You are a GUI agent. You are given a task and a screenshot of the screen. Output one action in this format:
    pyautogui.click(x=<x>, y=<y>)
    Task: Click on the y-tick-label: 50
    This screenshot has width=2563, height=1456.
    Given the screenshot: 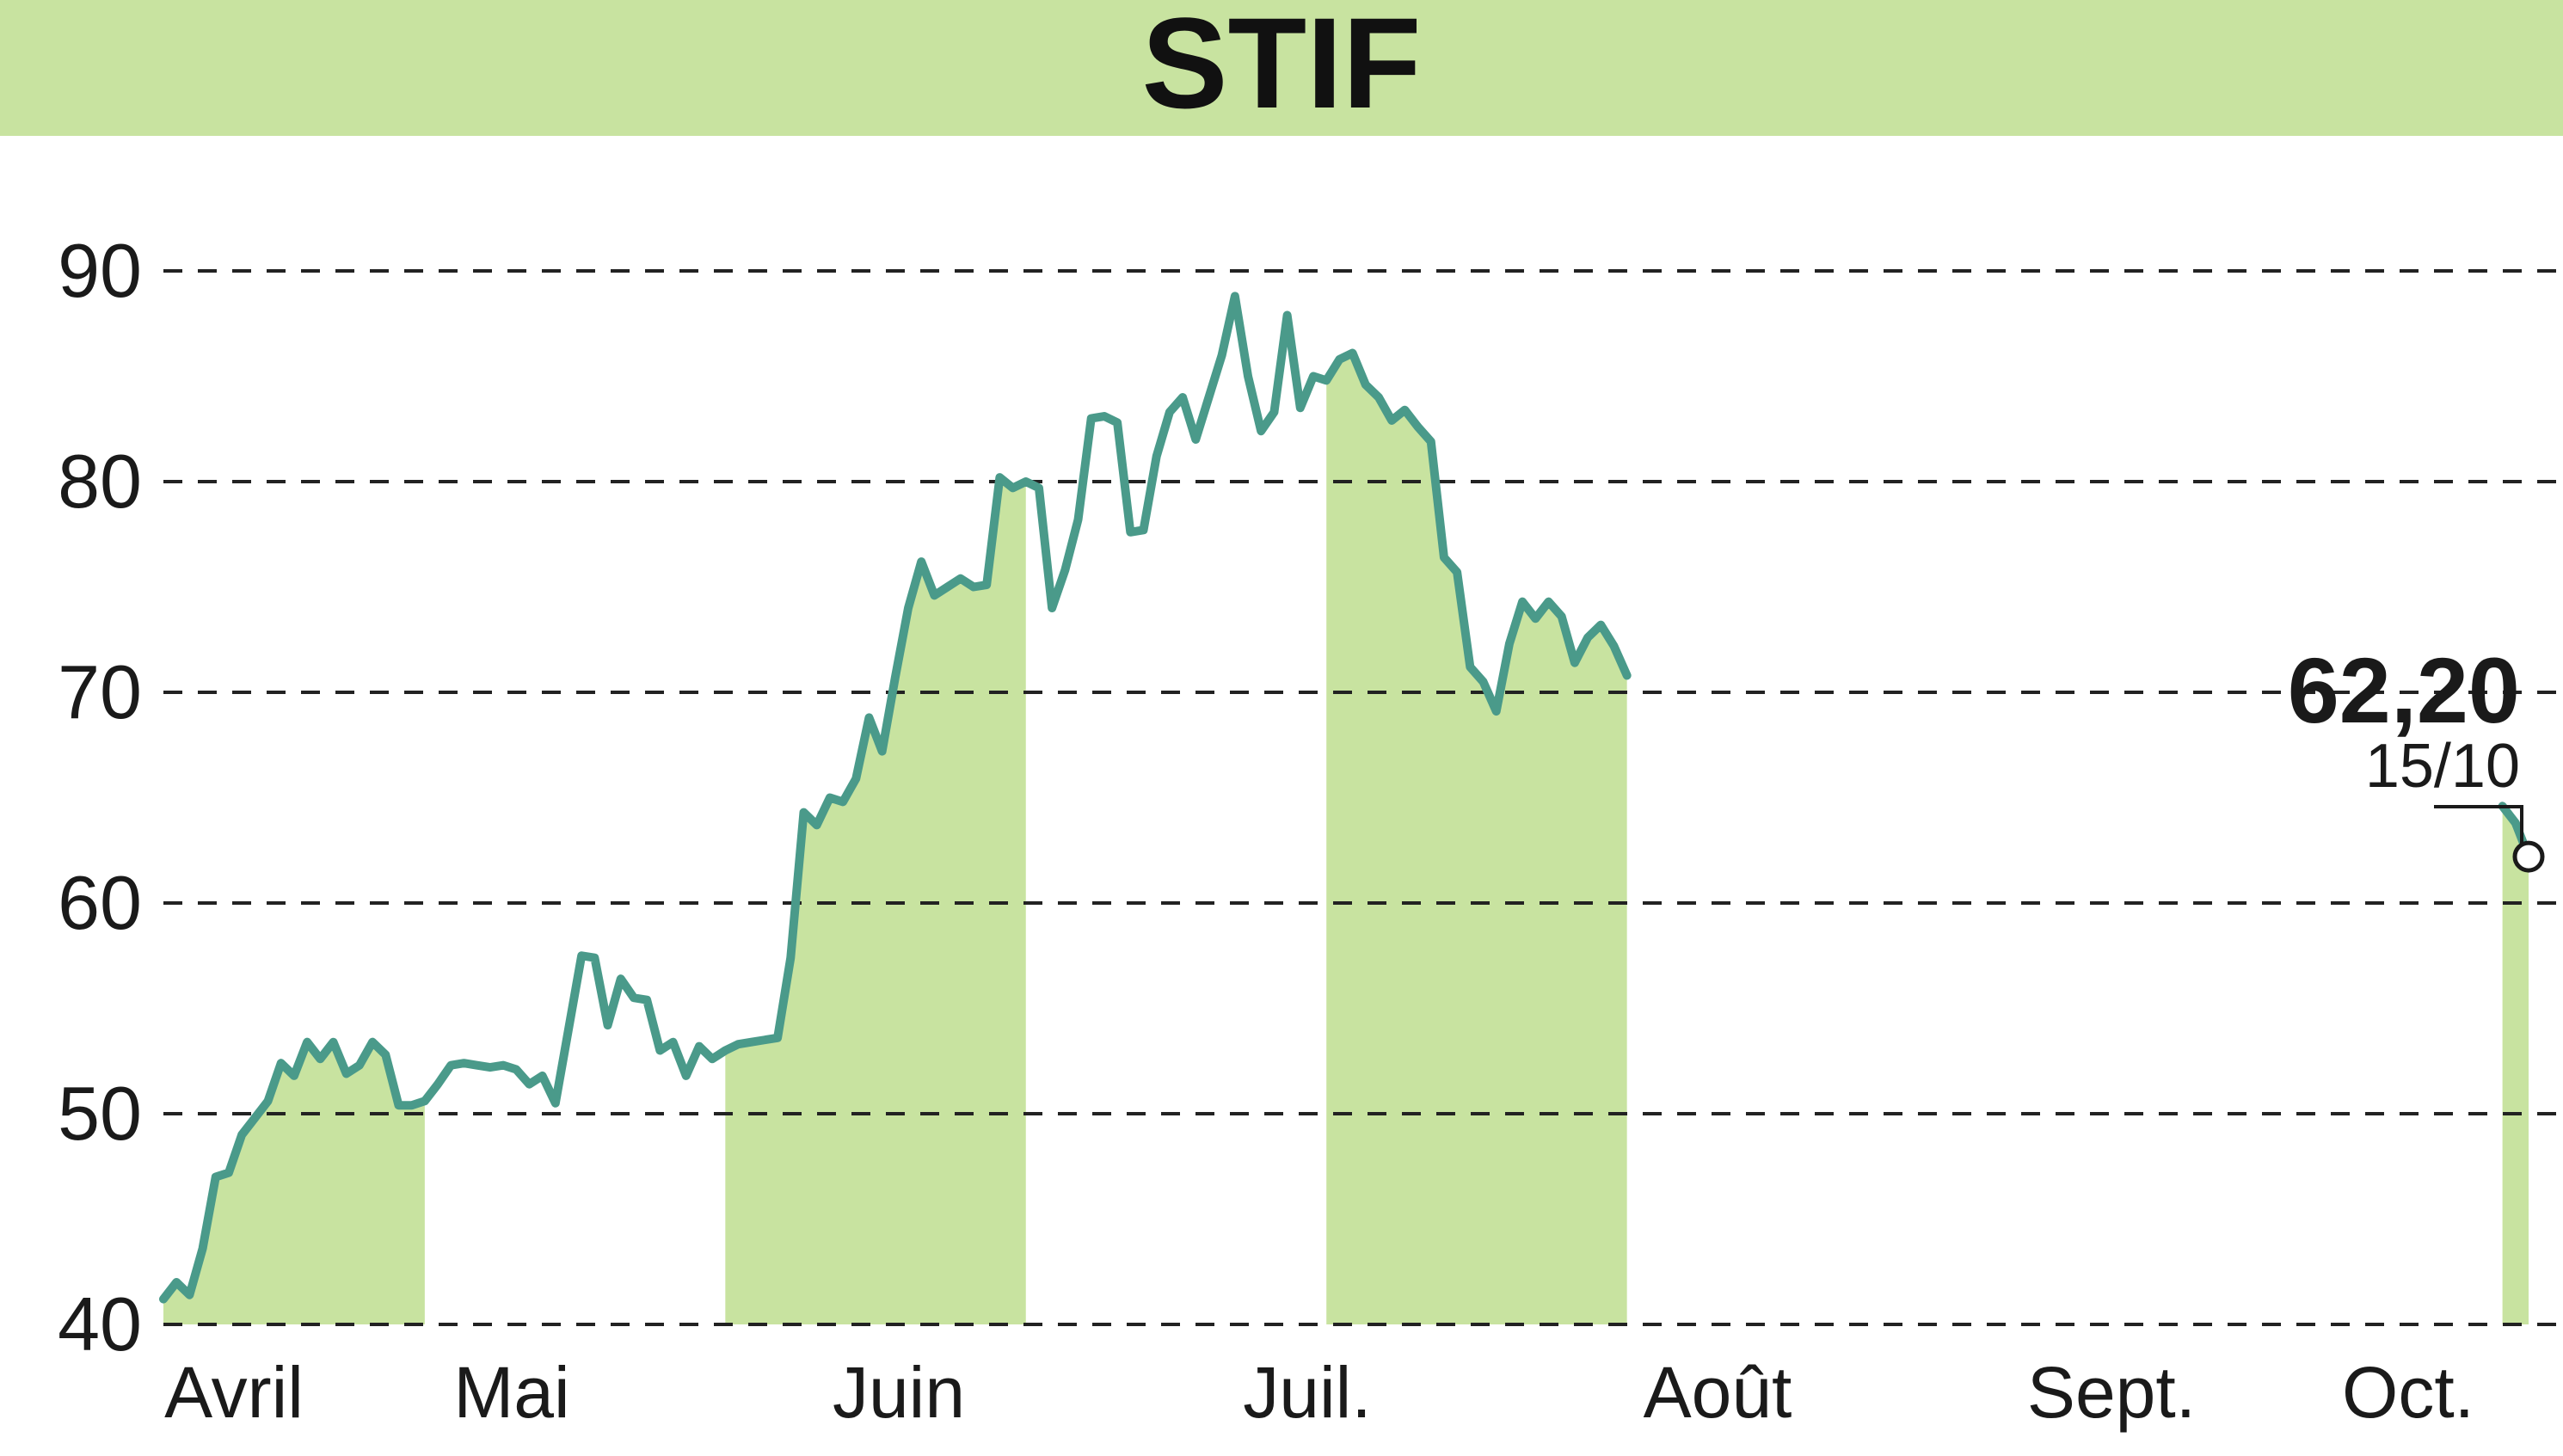 What is the action you would take?
    pyautogui.click(x=100, y=1113)
    